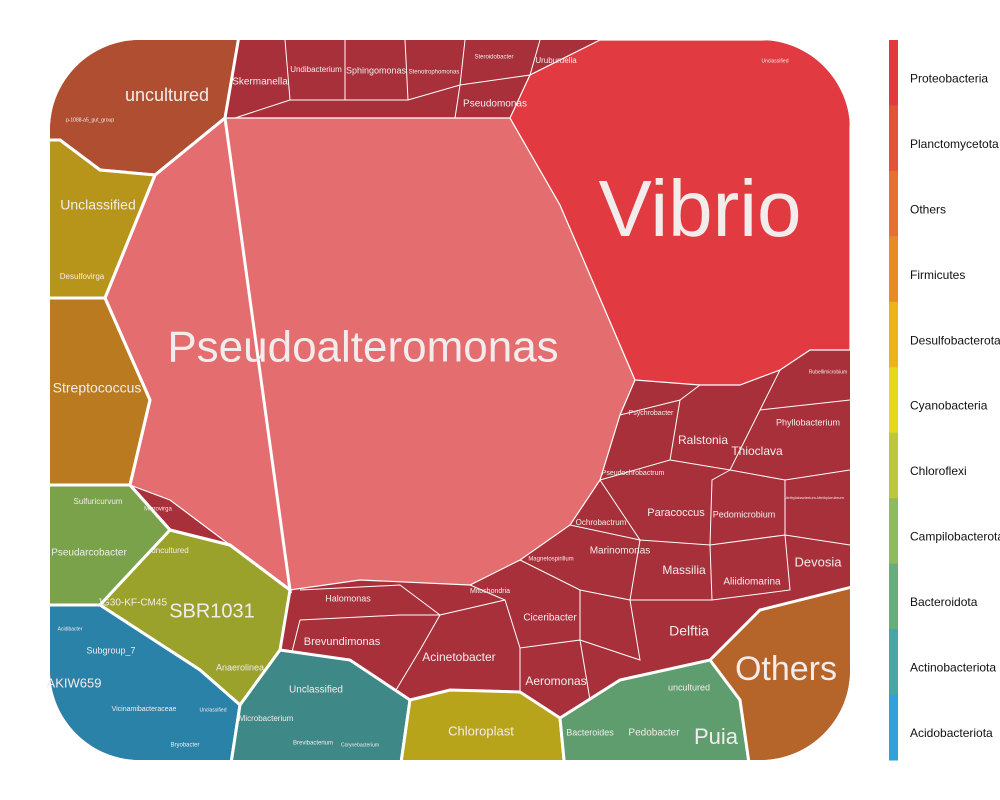 This screenshot has height=800, width=1000. I want to click on cell-label: Undibacterium, so click(316, 69).